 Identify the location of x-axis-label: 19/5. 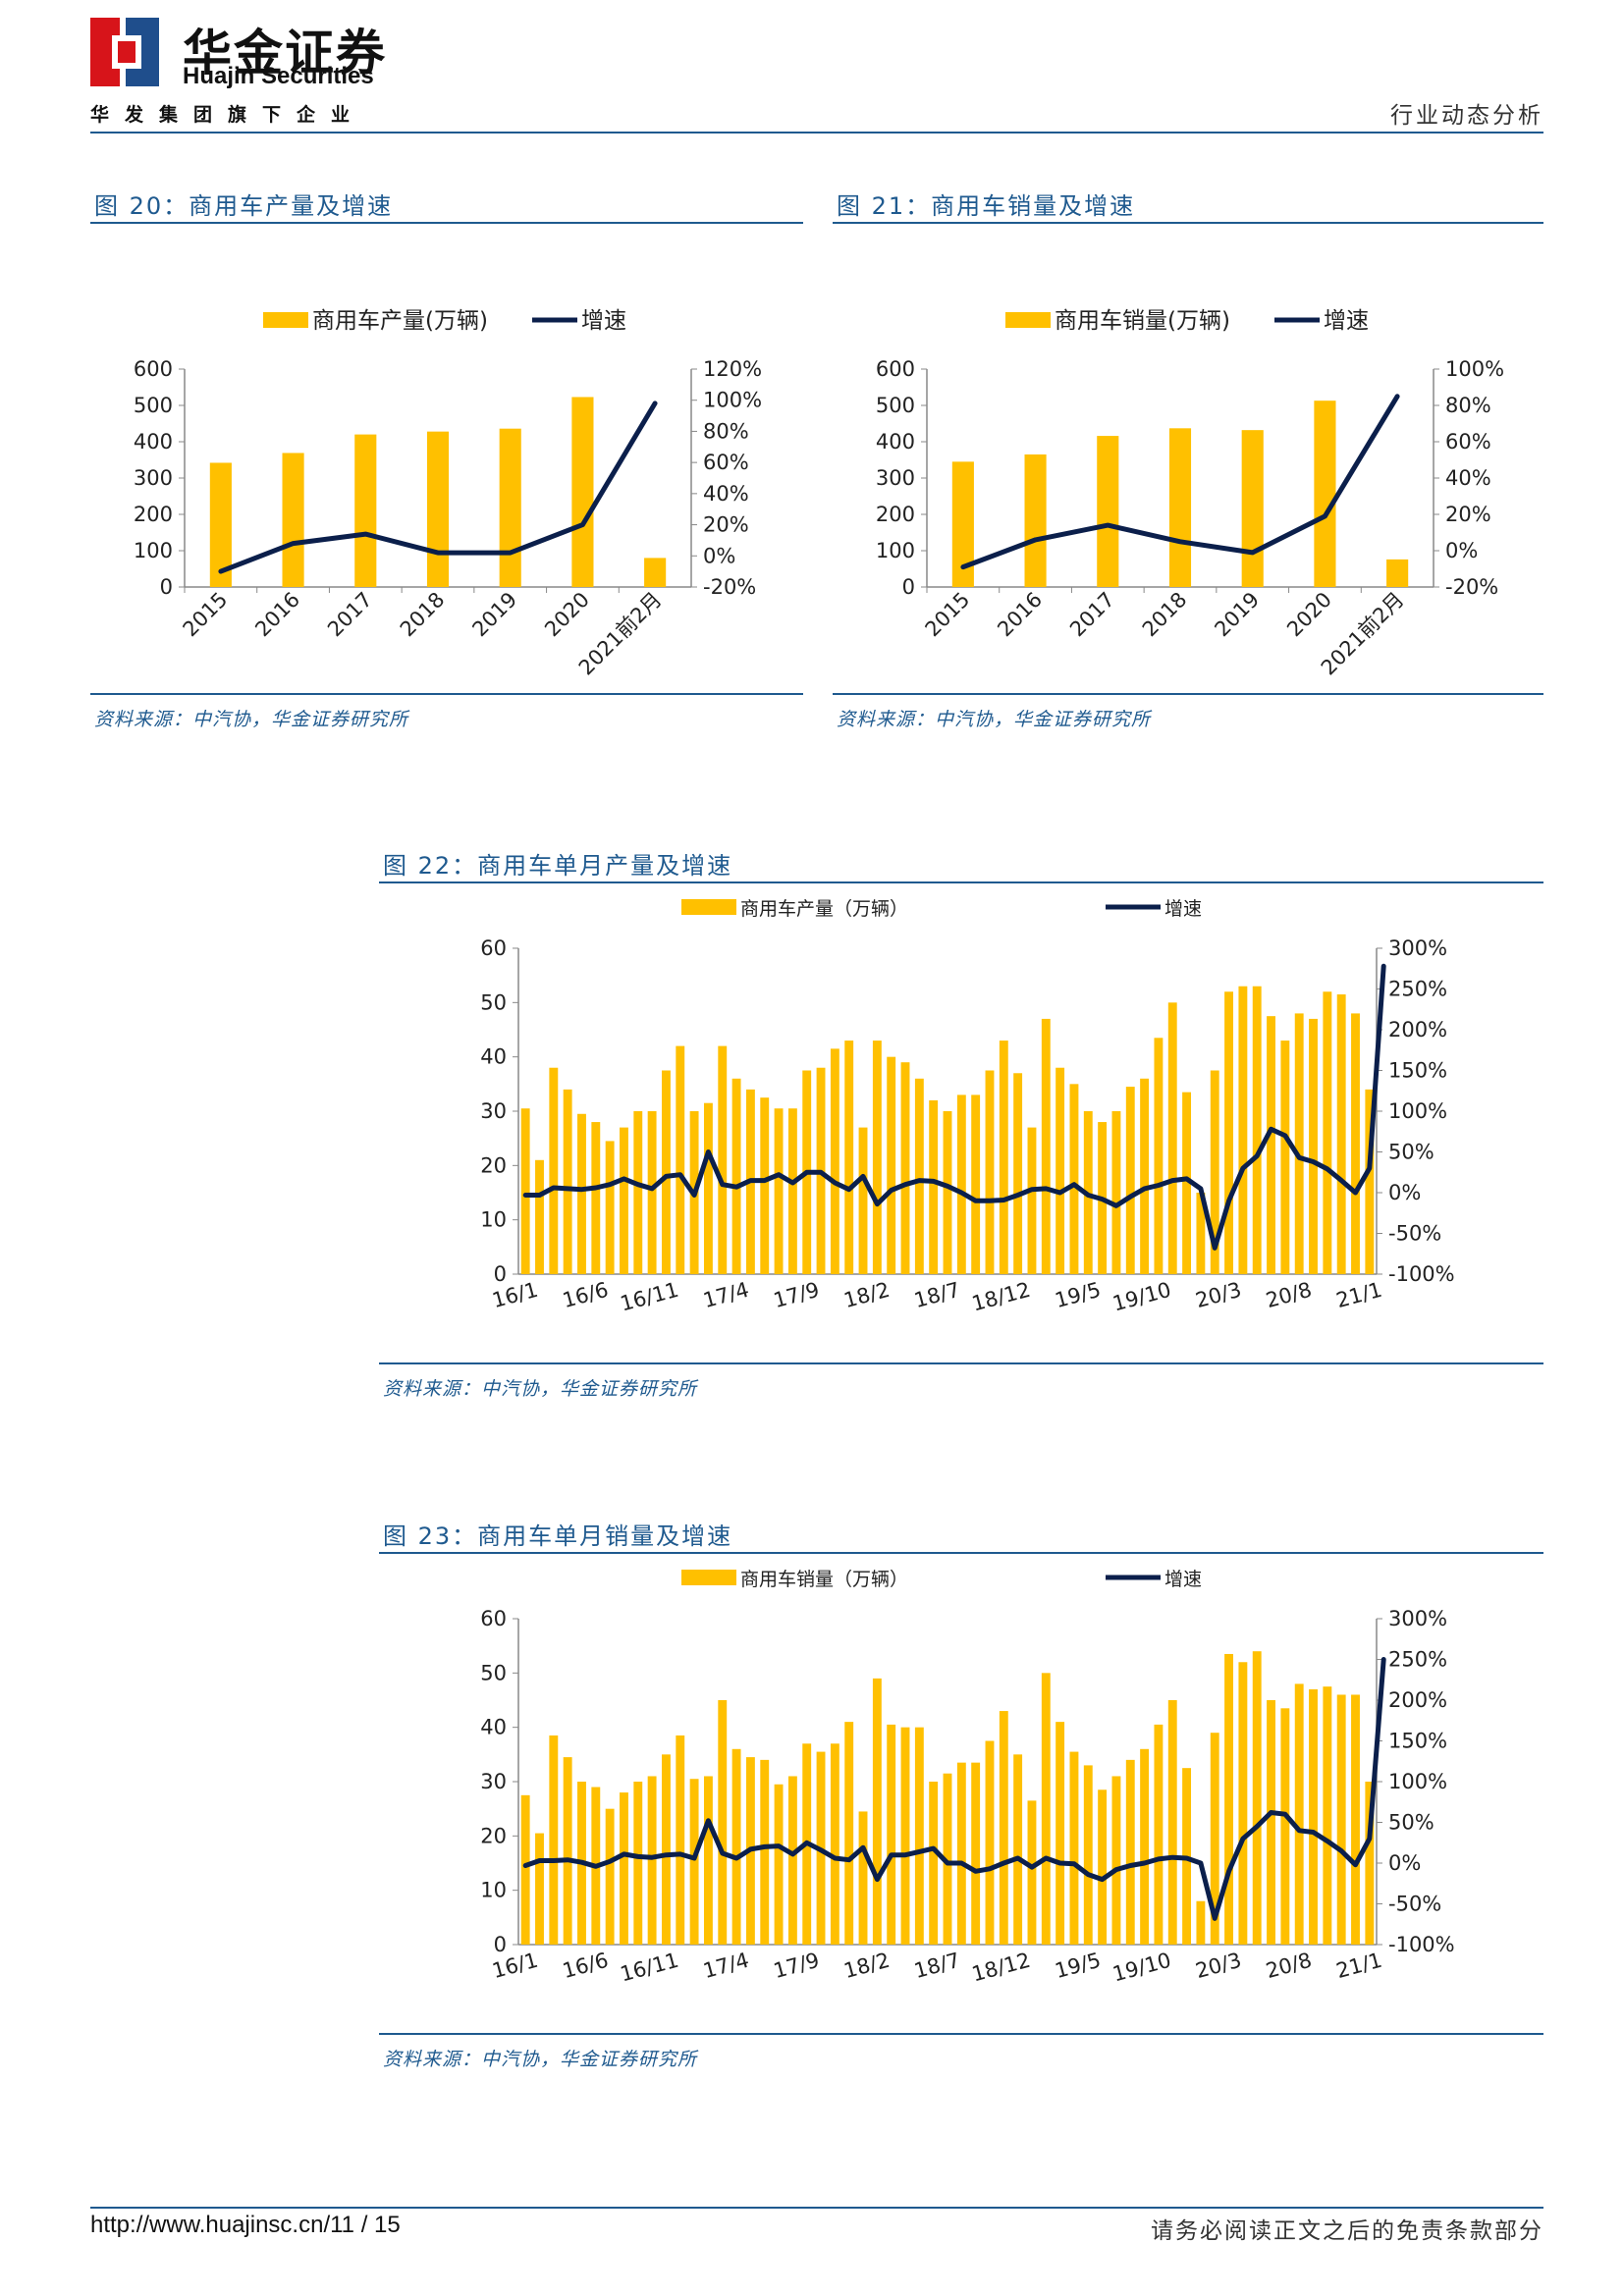
(1078, 1966).